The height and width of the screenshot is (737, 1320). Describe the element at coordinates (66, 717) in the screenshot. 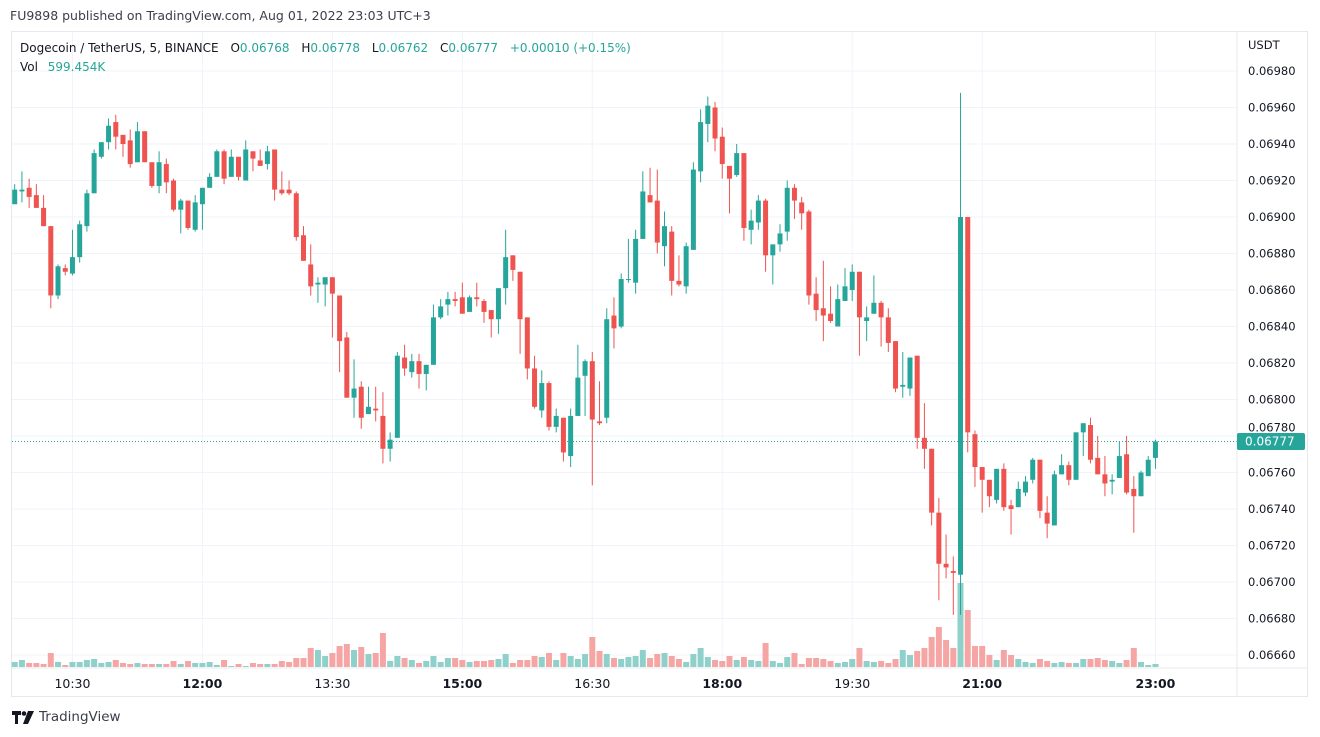

I see `tradingview-logo: TradingView` at that location.